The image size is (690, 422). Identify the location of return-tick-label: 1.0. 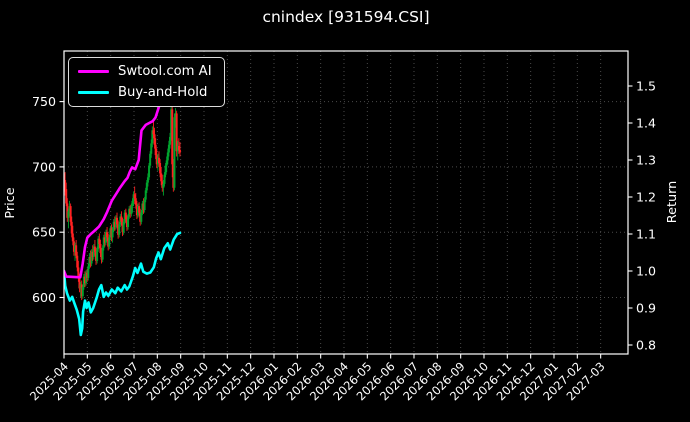
(646, 270).